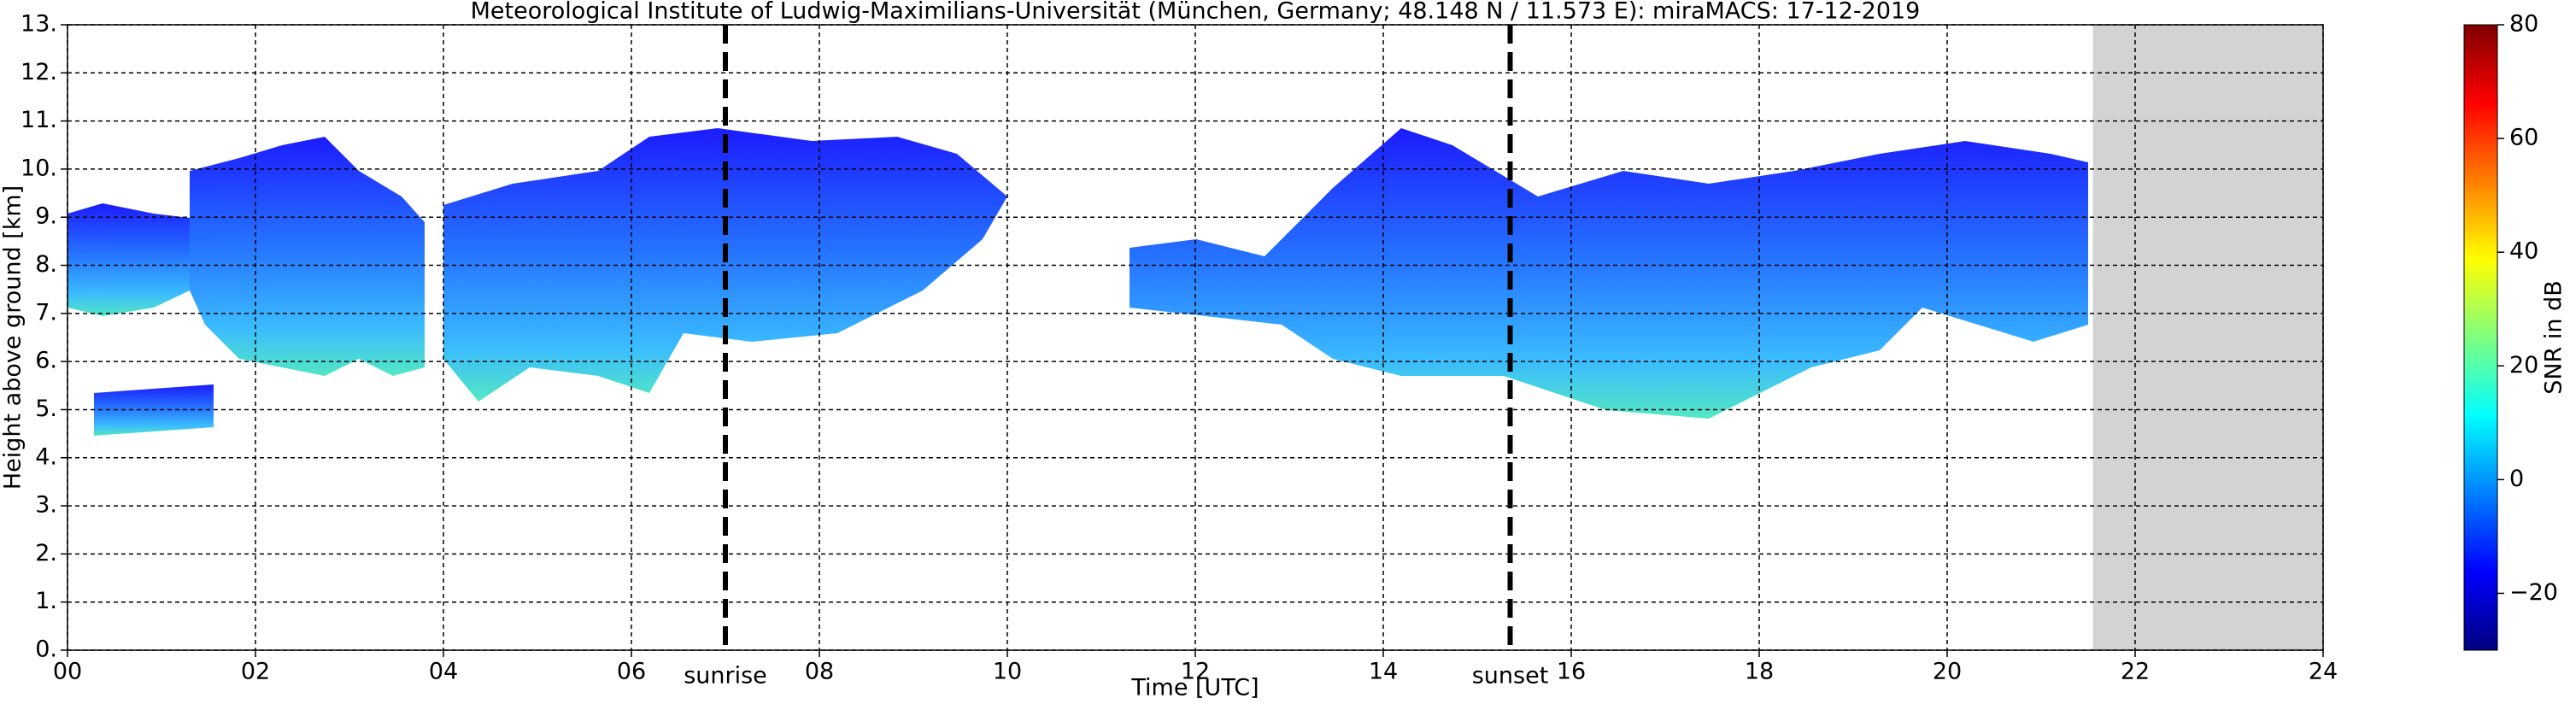 Image resolution: width=2576 pixels, height=704 pixels. What do you see at coordinates (2516, 479) in the screenshot?
I see `colorbar-tick-label: 0` at bounding box center [2516, 479].